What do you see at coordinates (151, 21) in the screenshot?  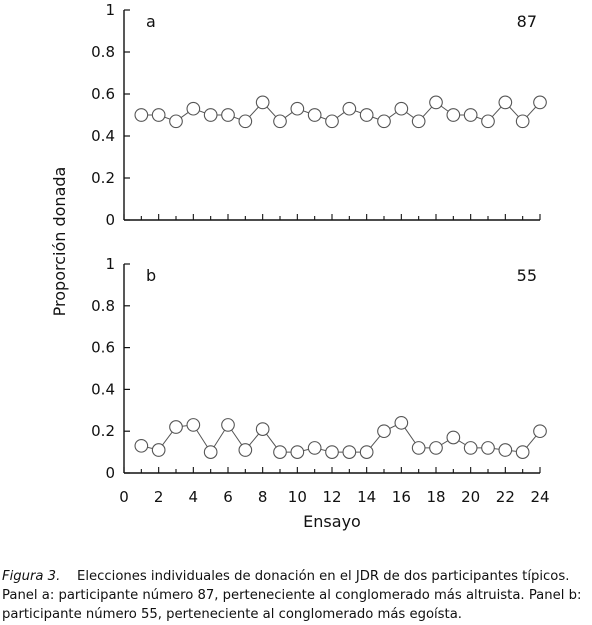 I see `panel-label: a` at bounding box center [151, 21].